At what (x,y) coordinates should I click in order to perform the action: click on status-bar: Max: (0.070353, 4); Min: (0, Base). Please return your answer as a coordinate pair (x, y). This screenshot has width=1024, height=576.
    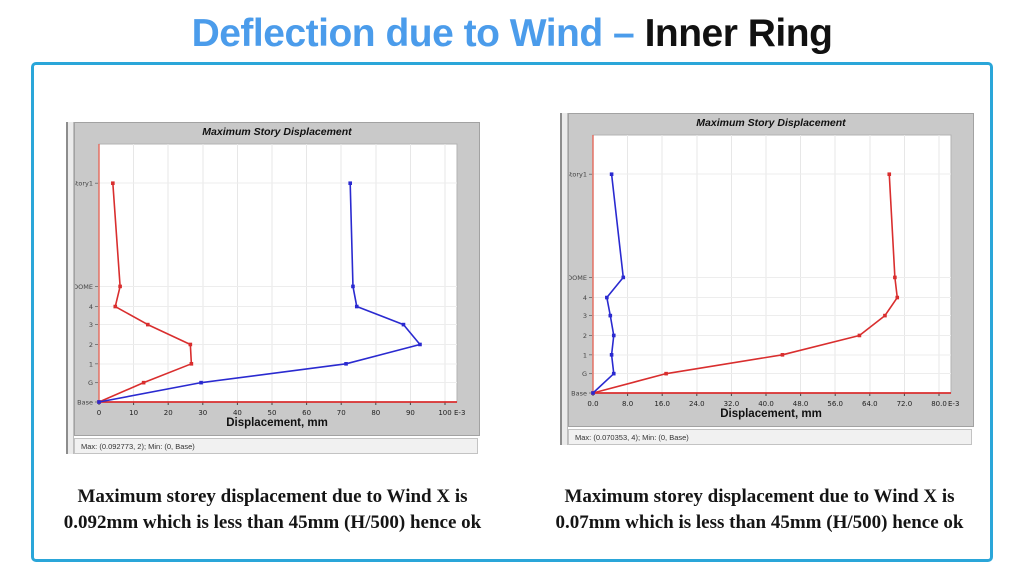
    Looking at the image, I should click on (770, 437).